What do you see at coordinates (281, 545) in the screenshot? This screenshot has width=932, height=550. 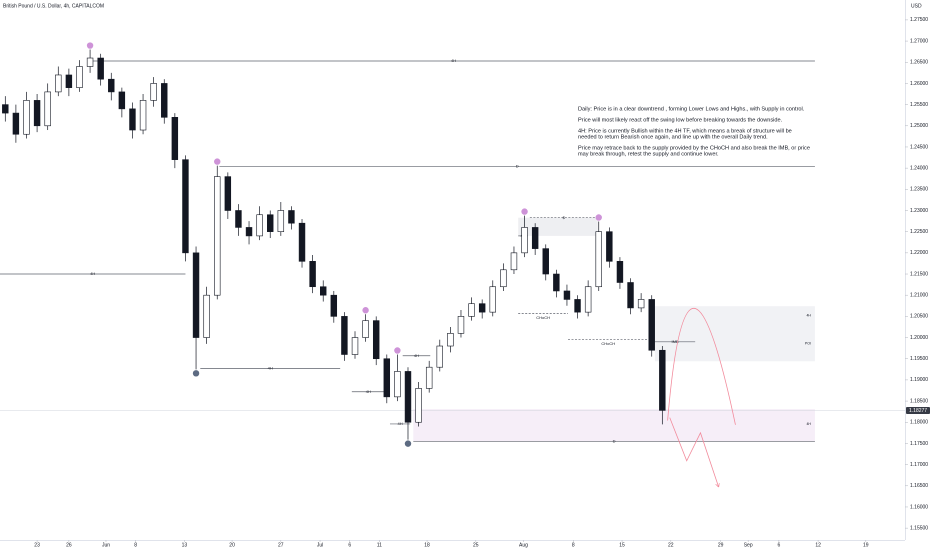 I see `x-tick-label: 27` at bounding box center [281, 545].